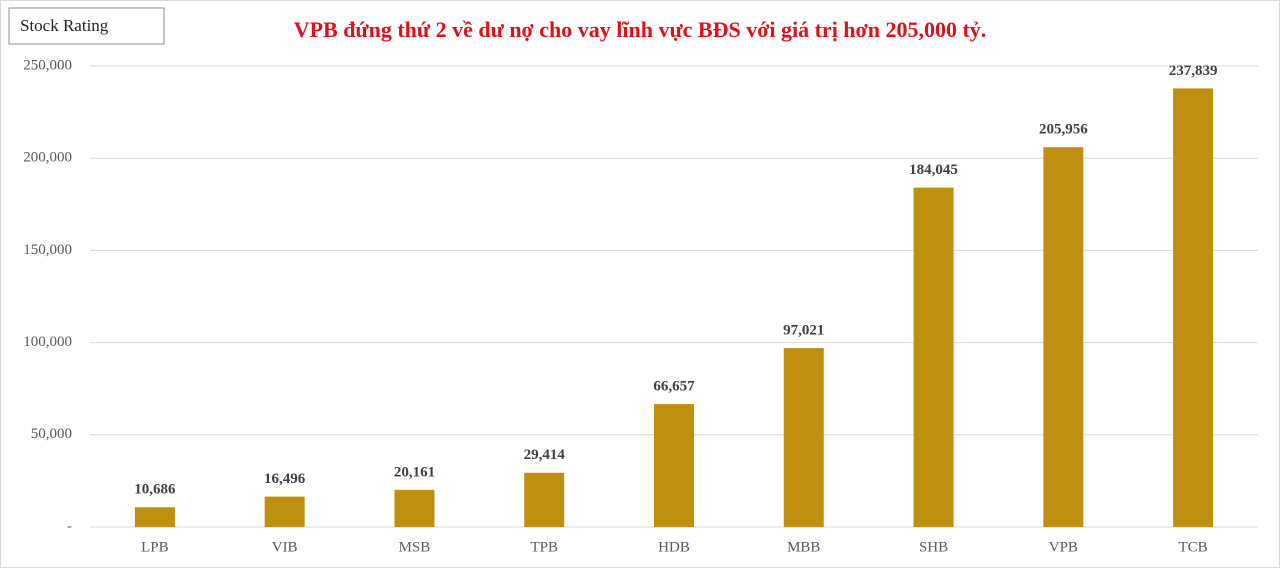 This screenshot has height=568, width=1280. Describe the element at coordinates (1063, 130) in the screenshot. I see `value-label: 205,956` at that location.